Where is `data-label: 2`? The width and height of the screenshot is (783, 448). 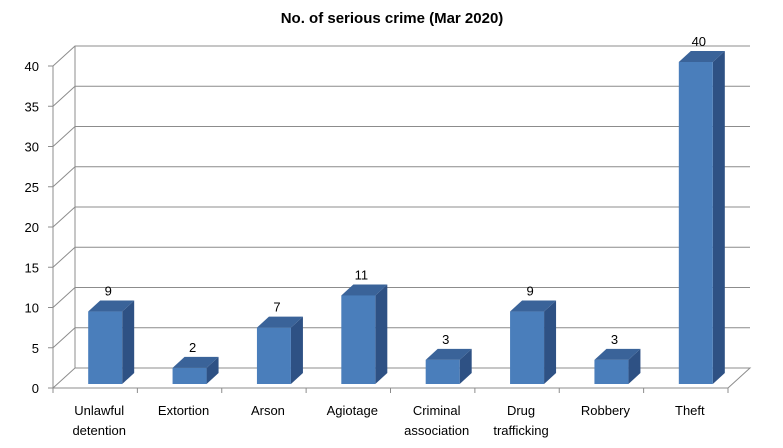 data-label: 2 is located at coordinates (192, 347).